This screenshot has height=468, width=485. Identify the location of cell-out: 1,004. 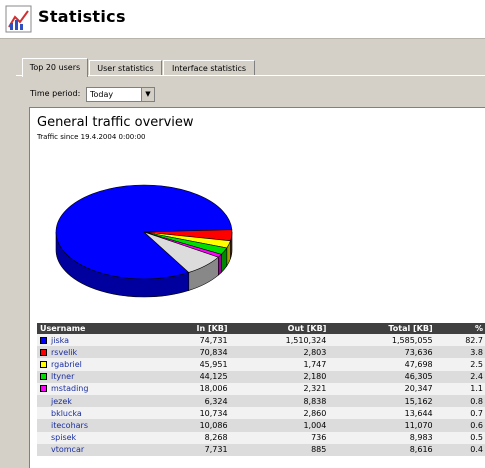
(280, 425).